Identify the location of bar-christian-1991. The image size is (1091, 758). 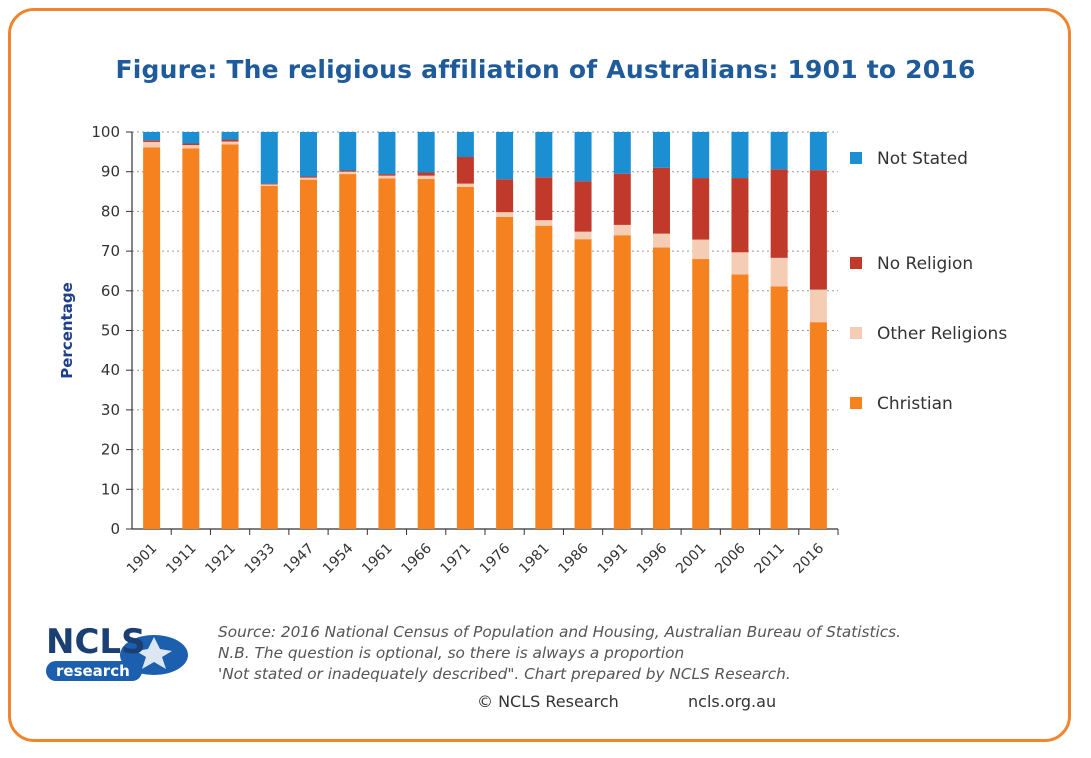
(622, 382).